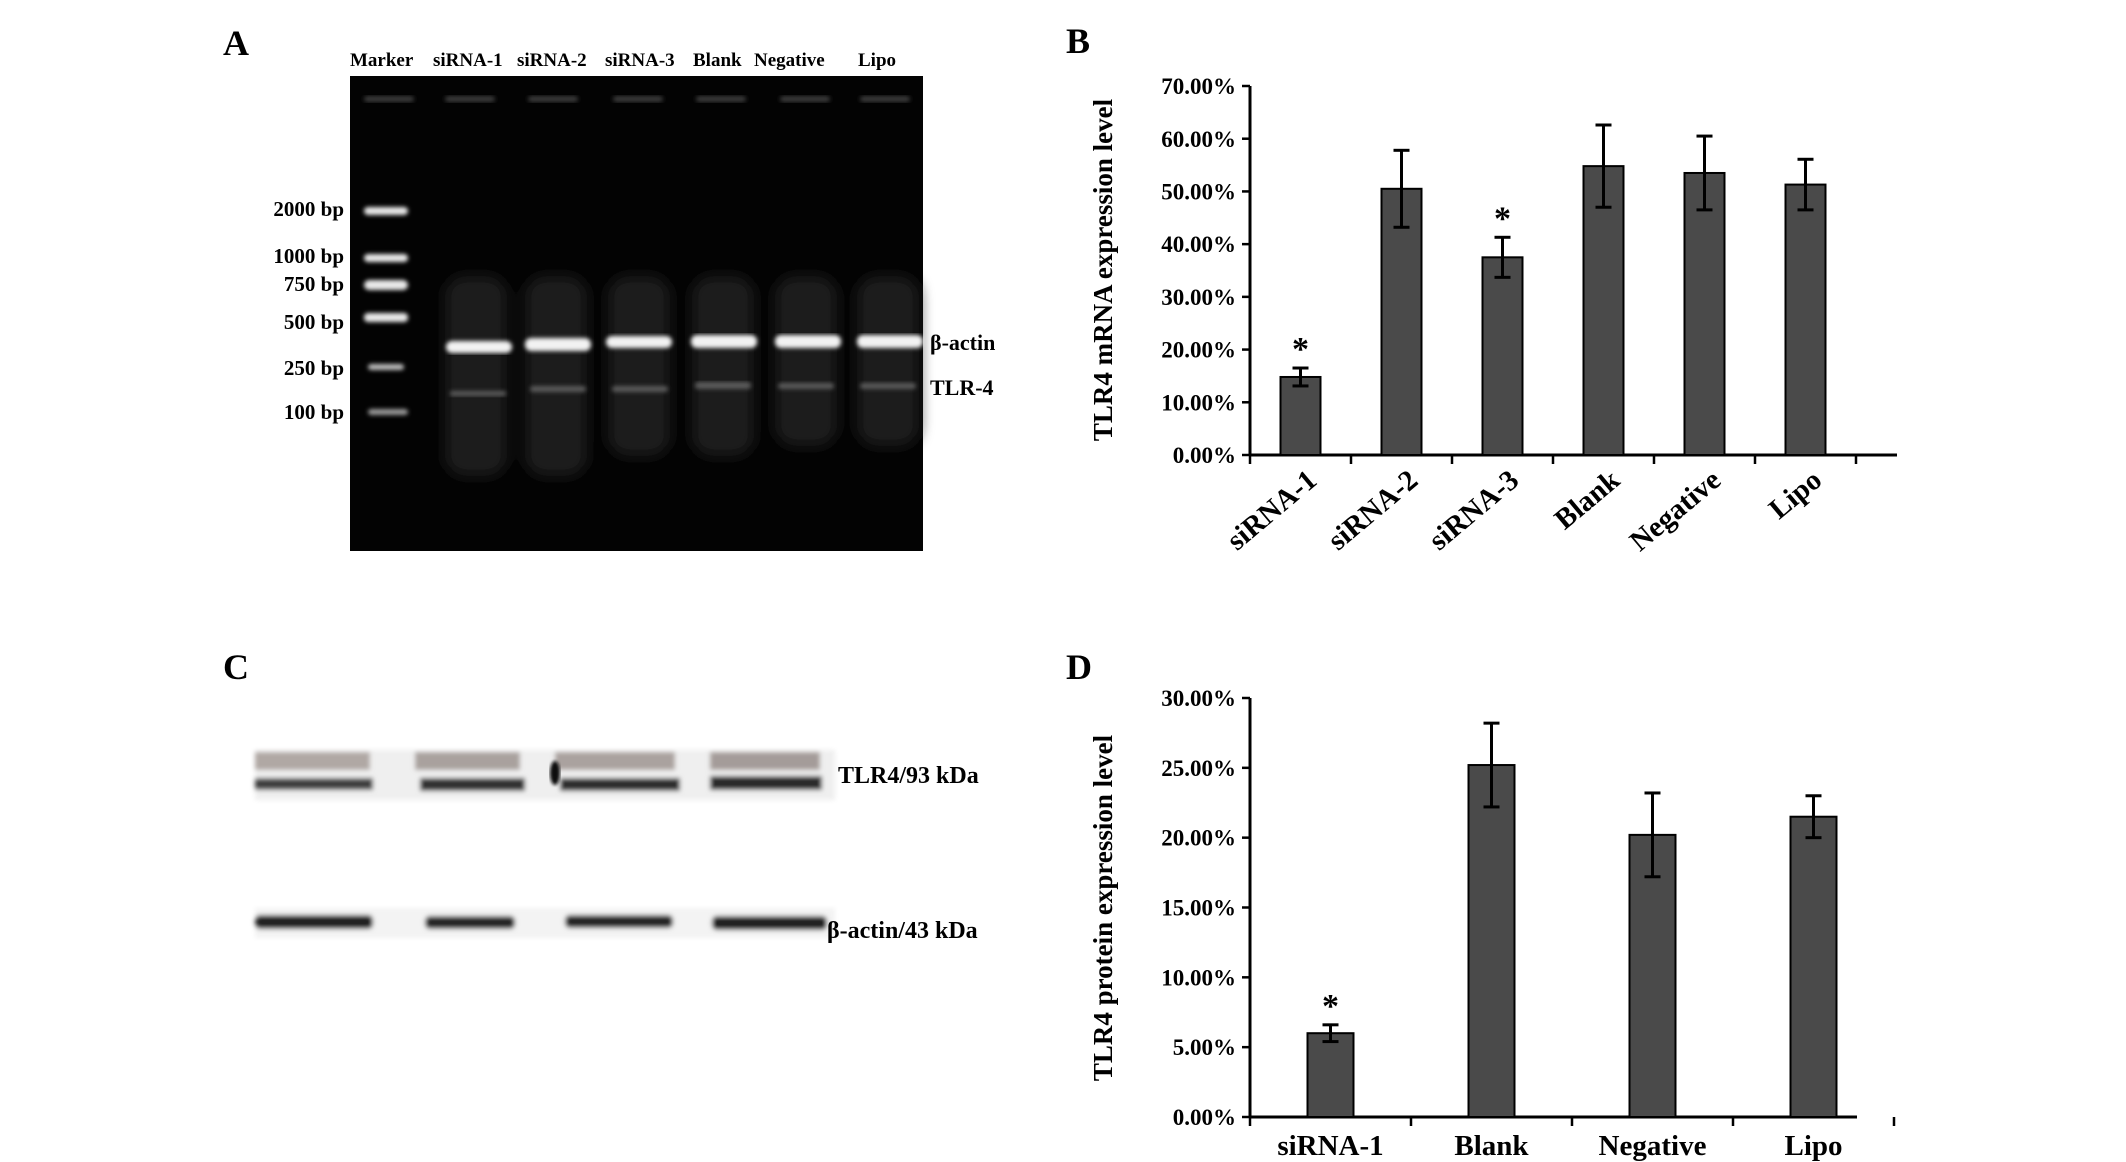 The width and height of the screenshot is (2126, 1162). Describe the element at coordinates (1198, 191) in the screenshot. I see `y-tick-label: 50.00%` at that location.